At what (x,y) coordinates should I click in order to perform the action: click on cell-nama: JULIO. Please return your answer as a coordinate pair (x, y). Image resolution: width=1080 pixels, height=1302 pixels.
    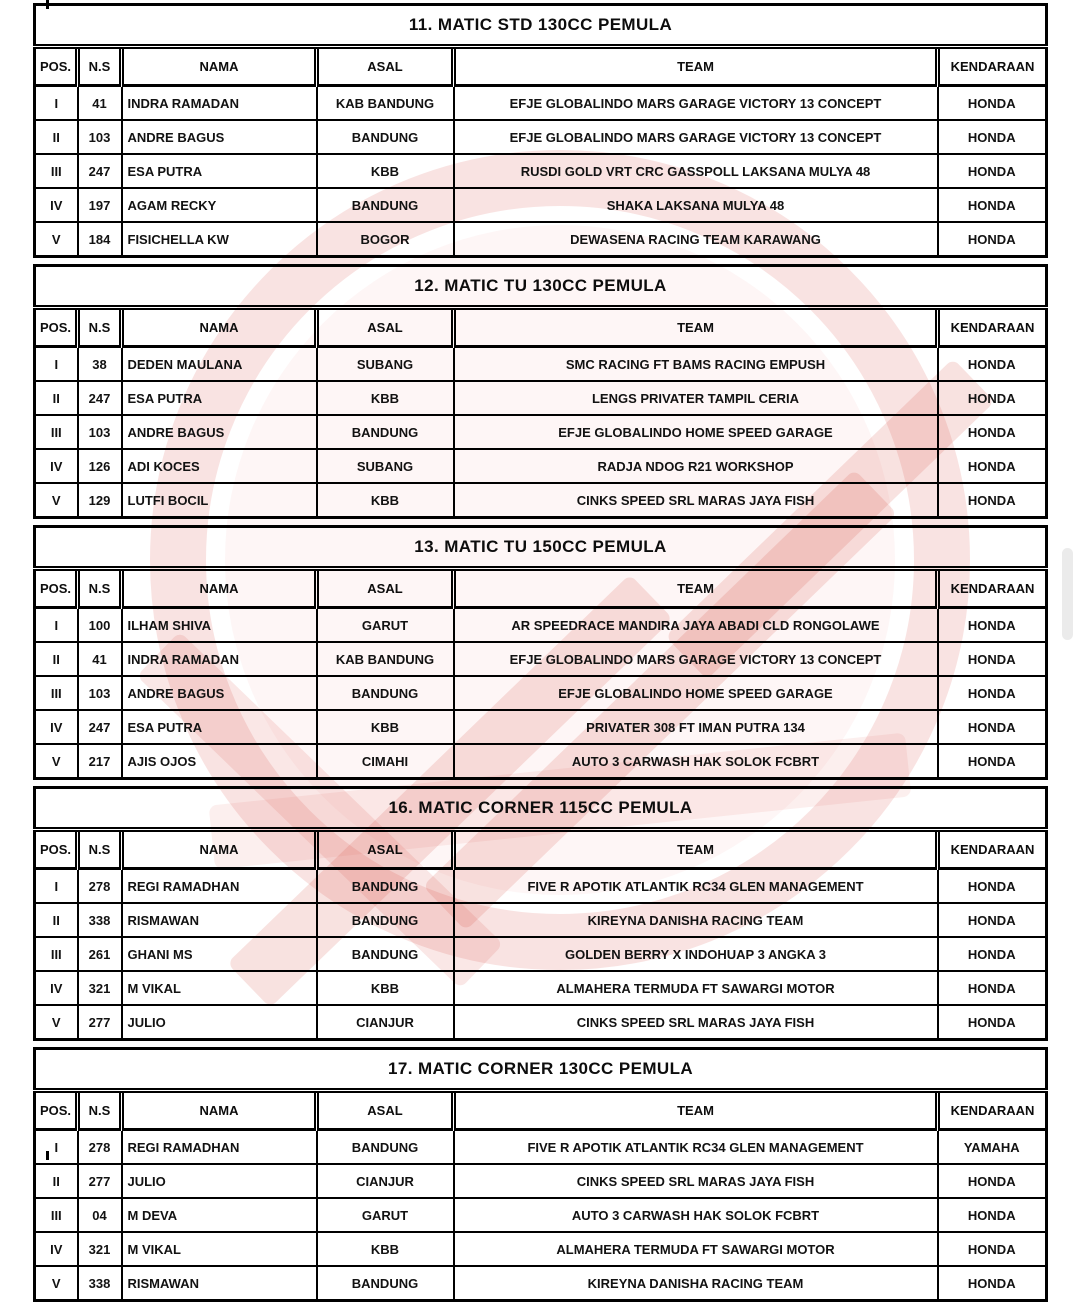
    Looking at the image, I should click on (219, 1181).